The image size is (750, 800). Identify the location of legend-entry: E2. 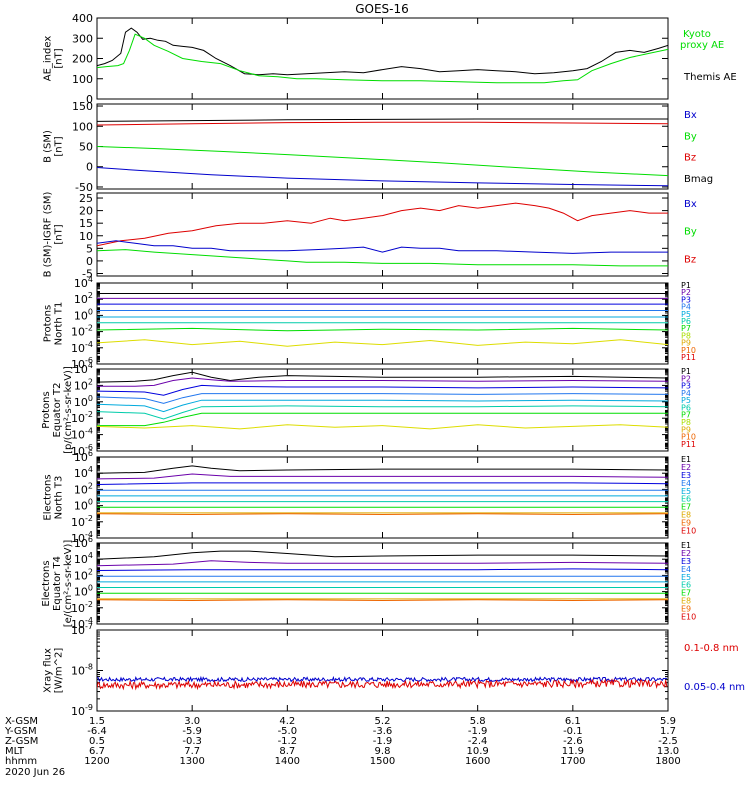
(686, 553).